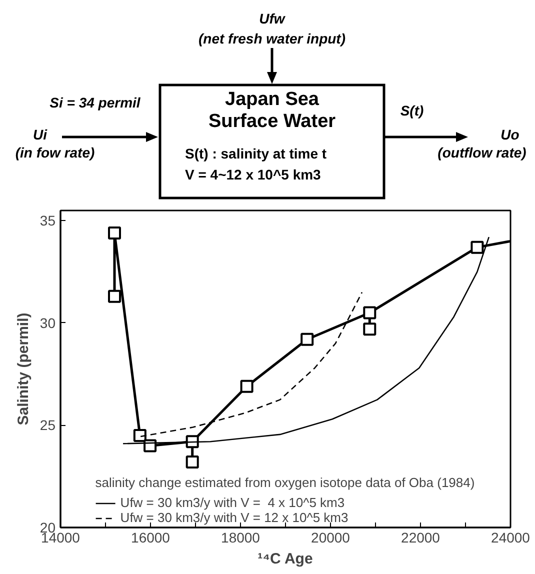 The image size is (535, 574). What do you see at coordinates (48, 220) in the screenshot?
I see `y-tick-label: 35` at bounding box center [48, 220].